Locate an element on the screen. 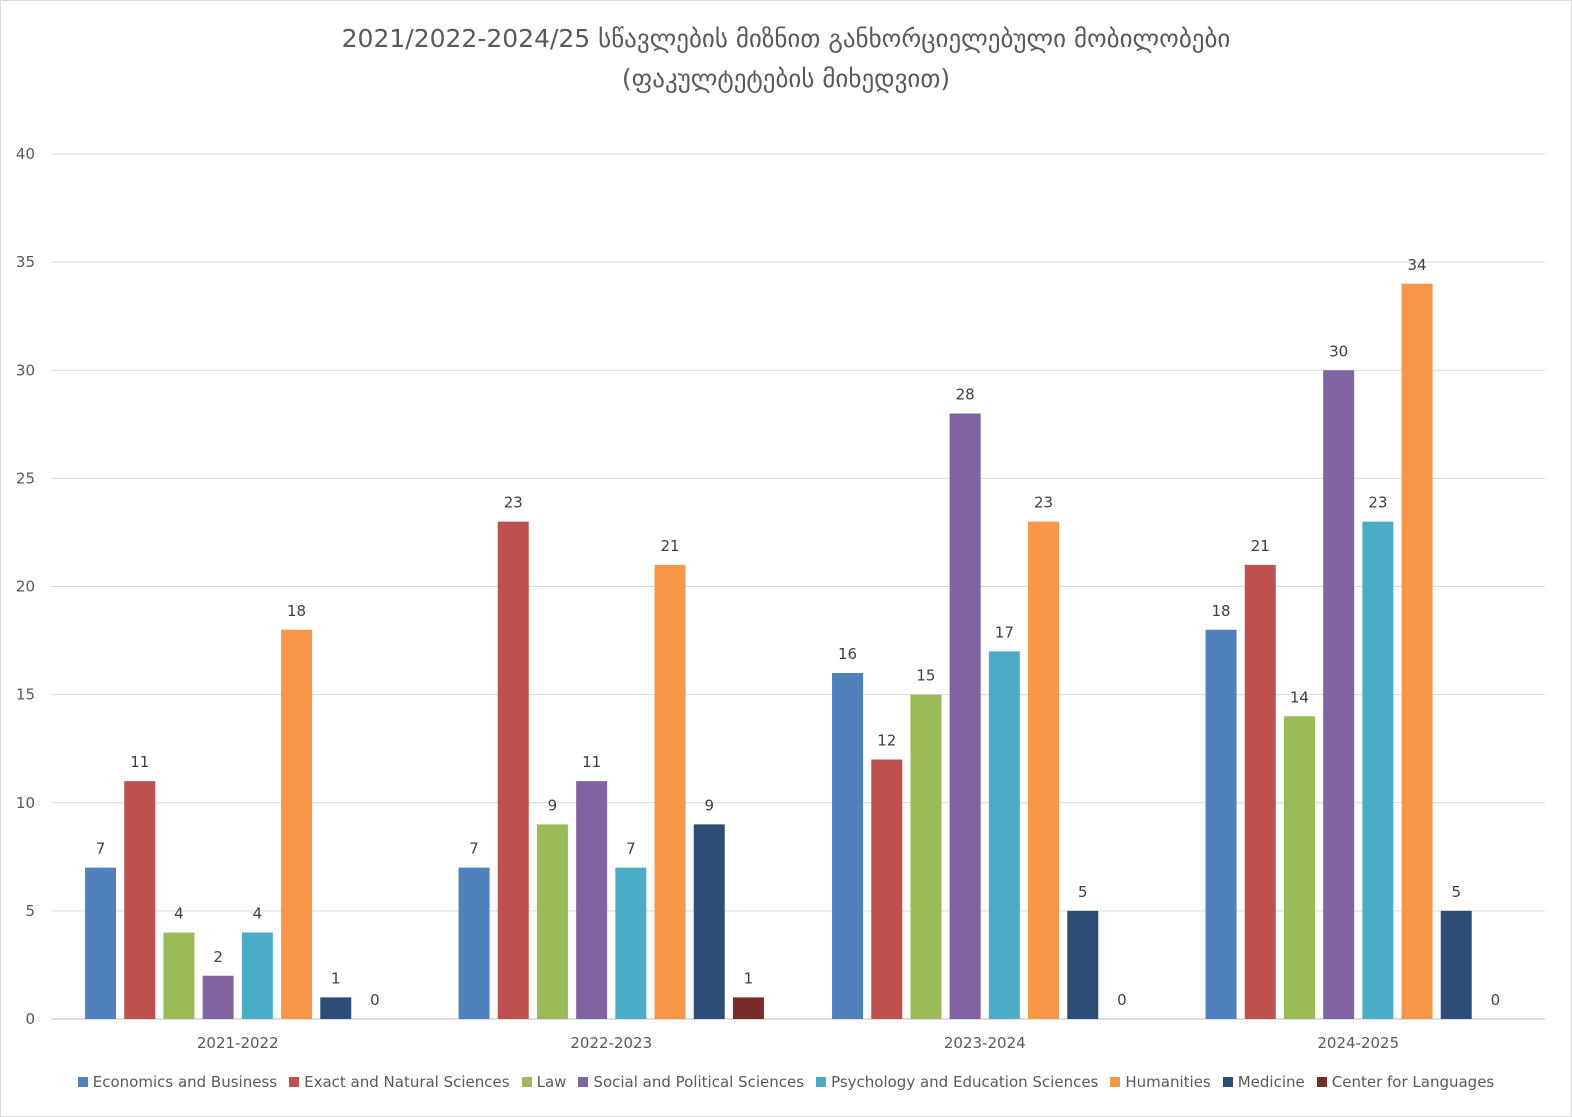 The height and width of the screenshot is (1117, 1572). legend-item: Psychology and Education Sciences is located at coordinates (957, 1082).